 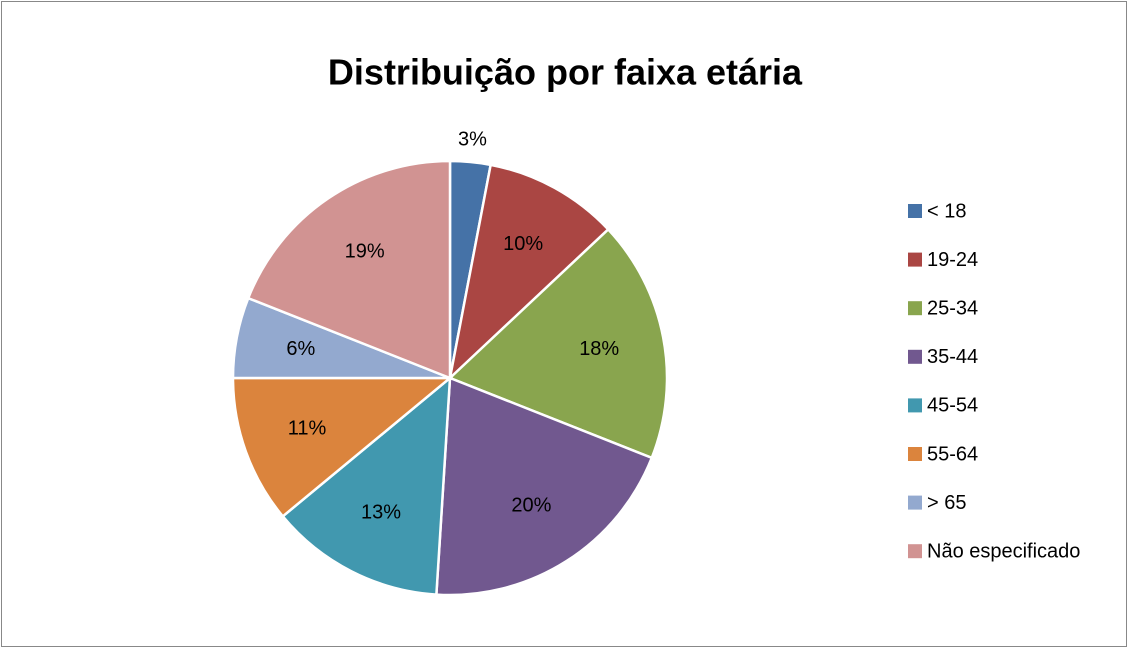 I want to click on legend-label: < 18, so click(x=946, y=211).